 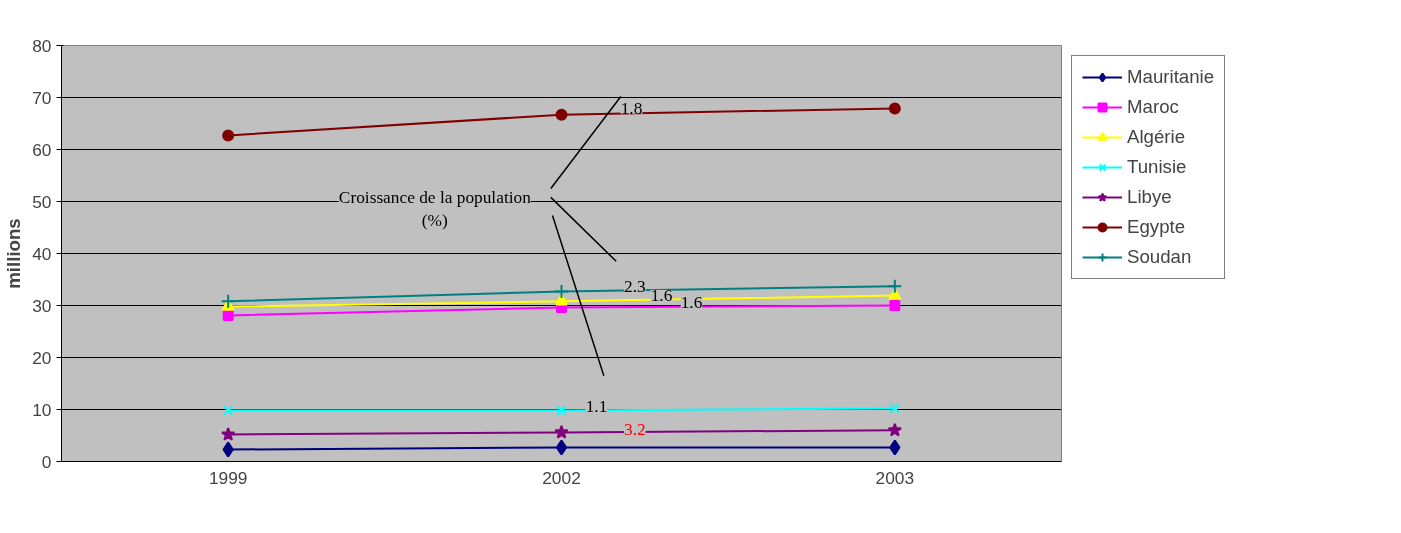 I want to click on legend-label: Soudan, so click(x=1159, y=257).